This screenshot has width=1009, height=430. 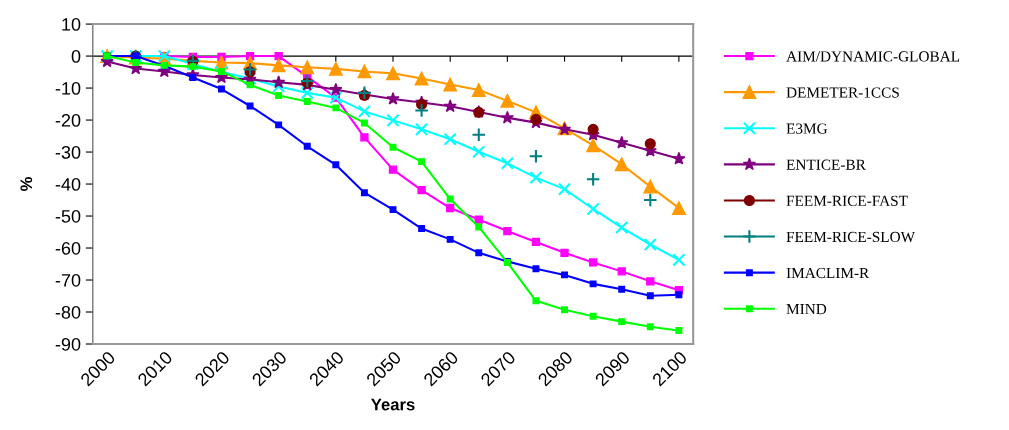 What do you see at coordinates (68, 120) in the screenshot?
I see `y-tick-label: -20` at bounding box center [68, 120].